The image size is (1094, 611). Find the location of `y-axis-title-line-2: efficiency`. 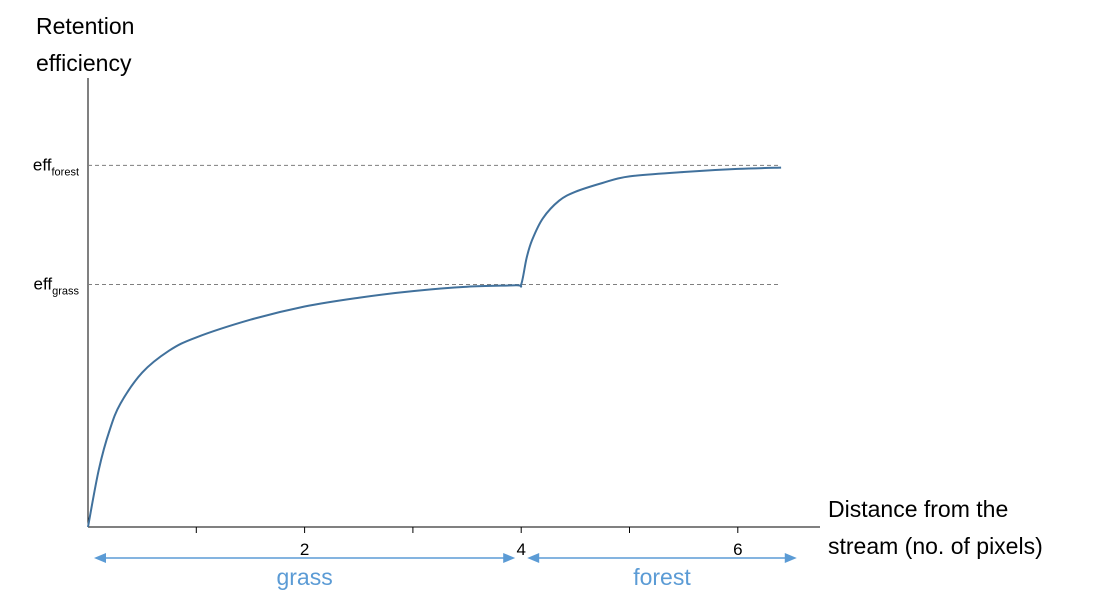

y-axis-title-line-2: efficiency is located at coordinates (84, 63).